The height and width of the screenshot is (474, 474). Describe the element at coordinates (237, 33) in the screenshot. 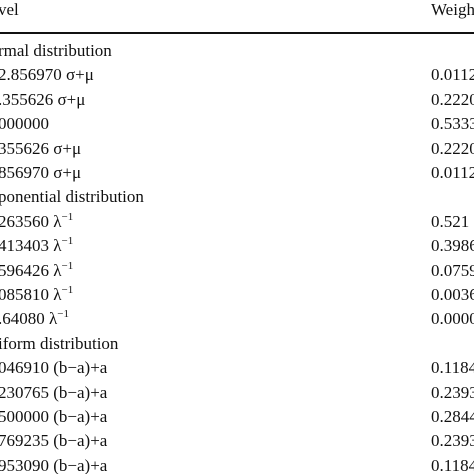

I see `header-rule` at that location.